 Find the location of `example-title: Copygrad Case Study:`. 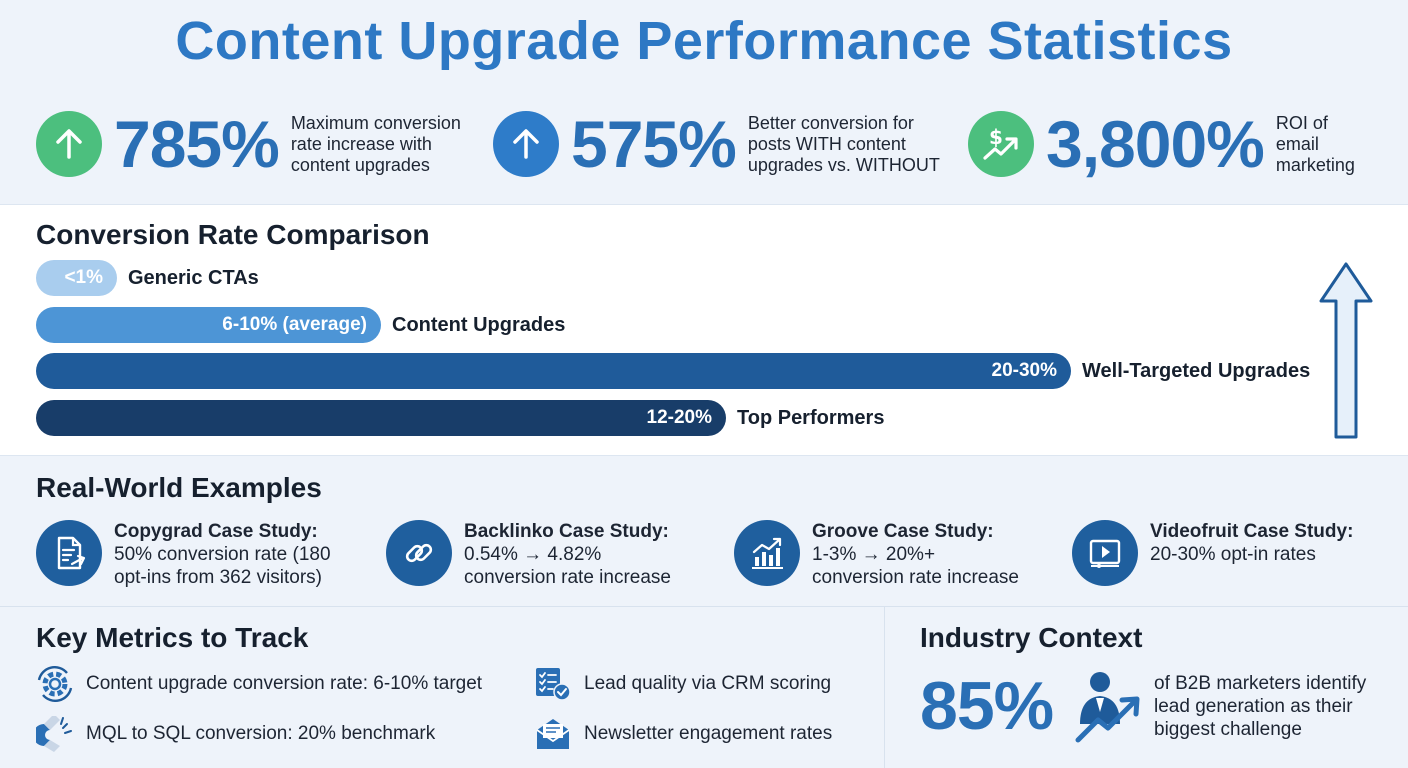

example-title: Copygrad Case Study: is located at coordinates (216, 531).